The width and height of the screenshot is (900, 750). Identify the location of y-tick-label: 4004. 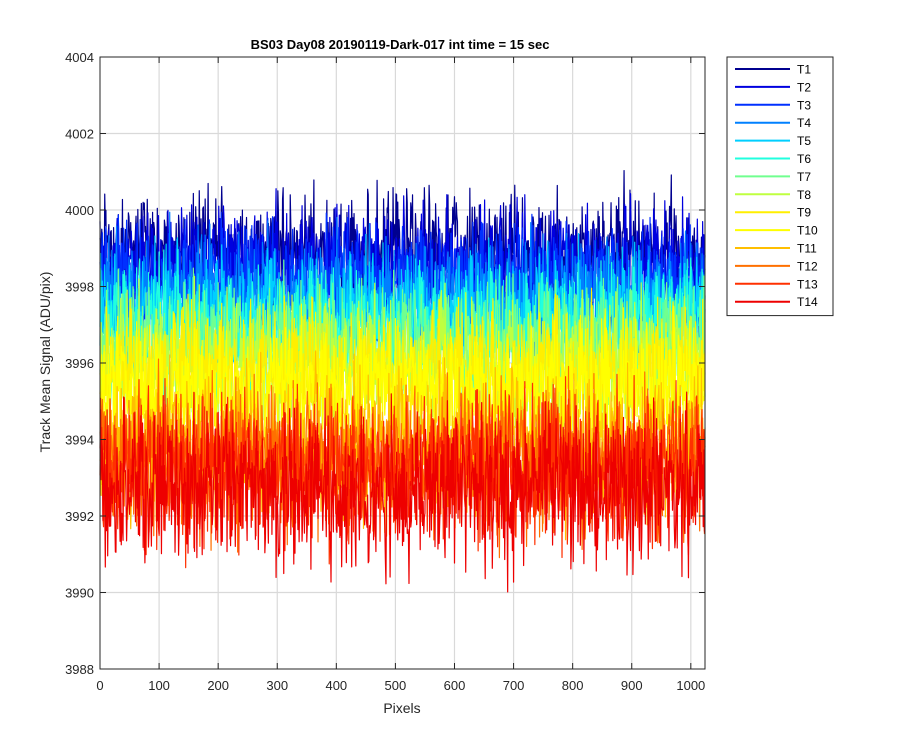
(79, 57).